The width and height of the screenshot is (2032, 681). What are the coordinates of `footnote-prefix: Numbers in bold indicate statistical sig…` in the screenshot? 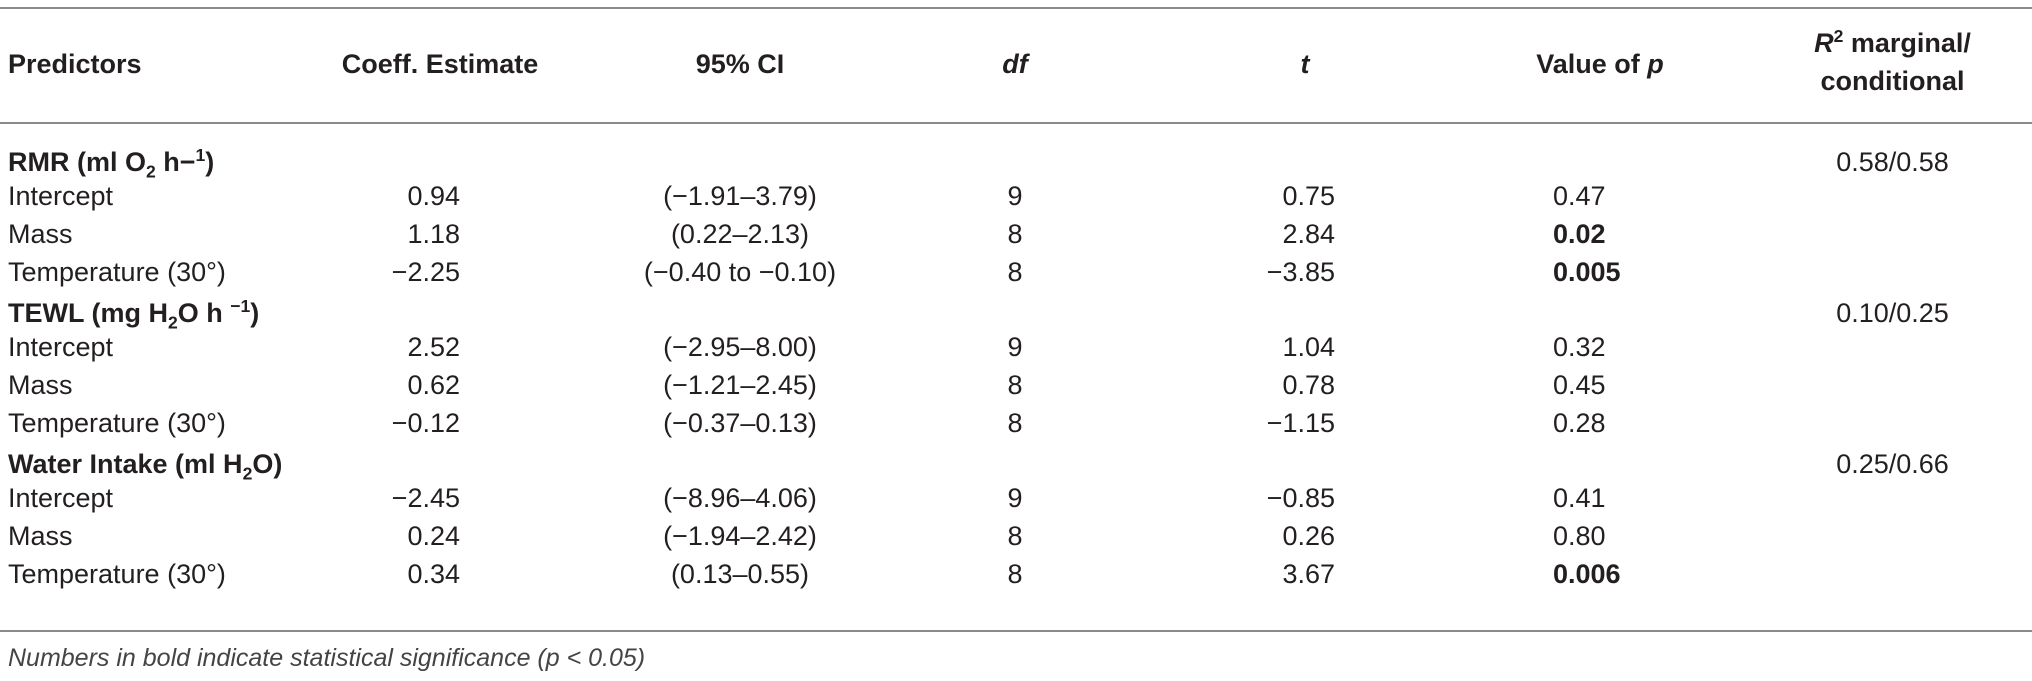 It's located at (277, 658).